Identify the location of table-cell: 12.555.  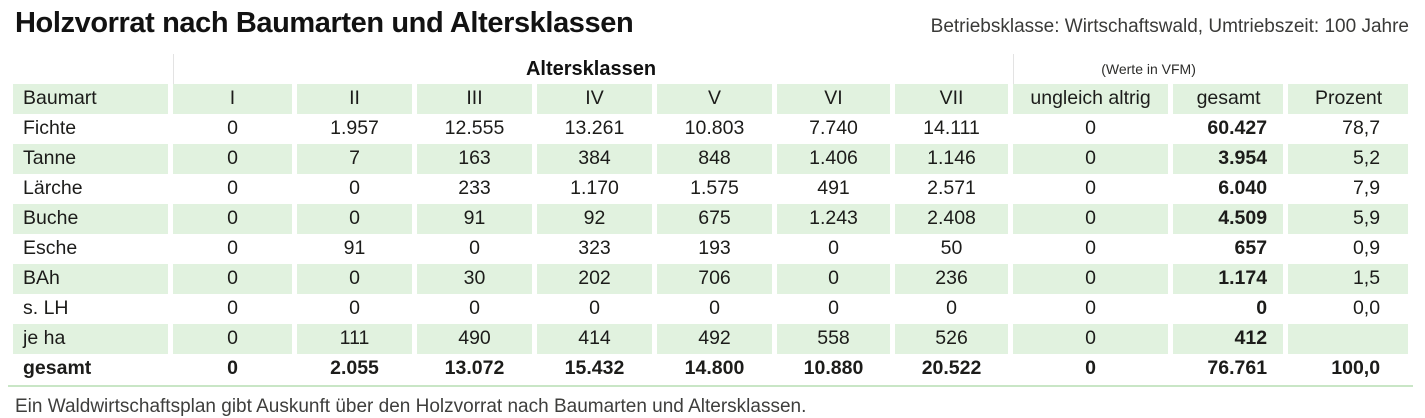
(474, 129).